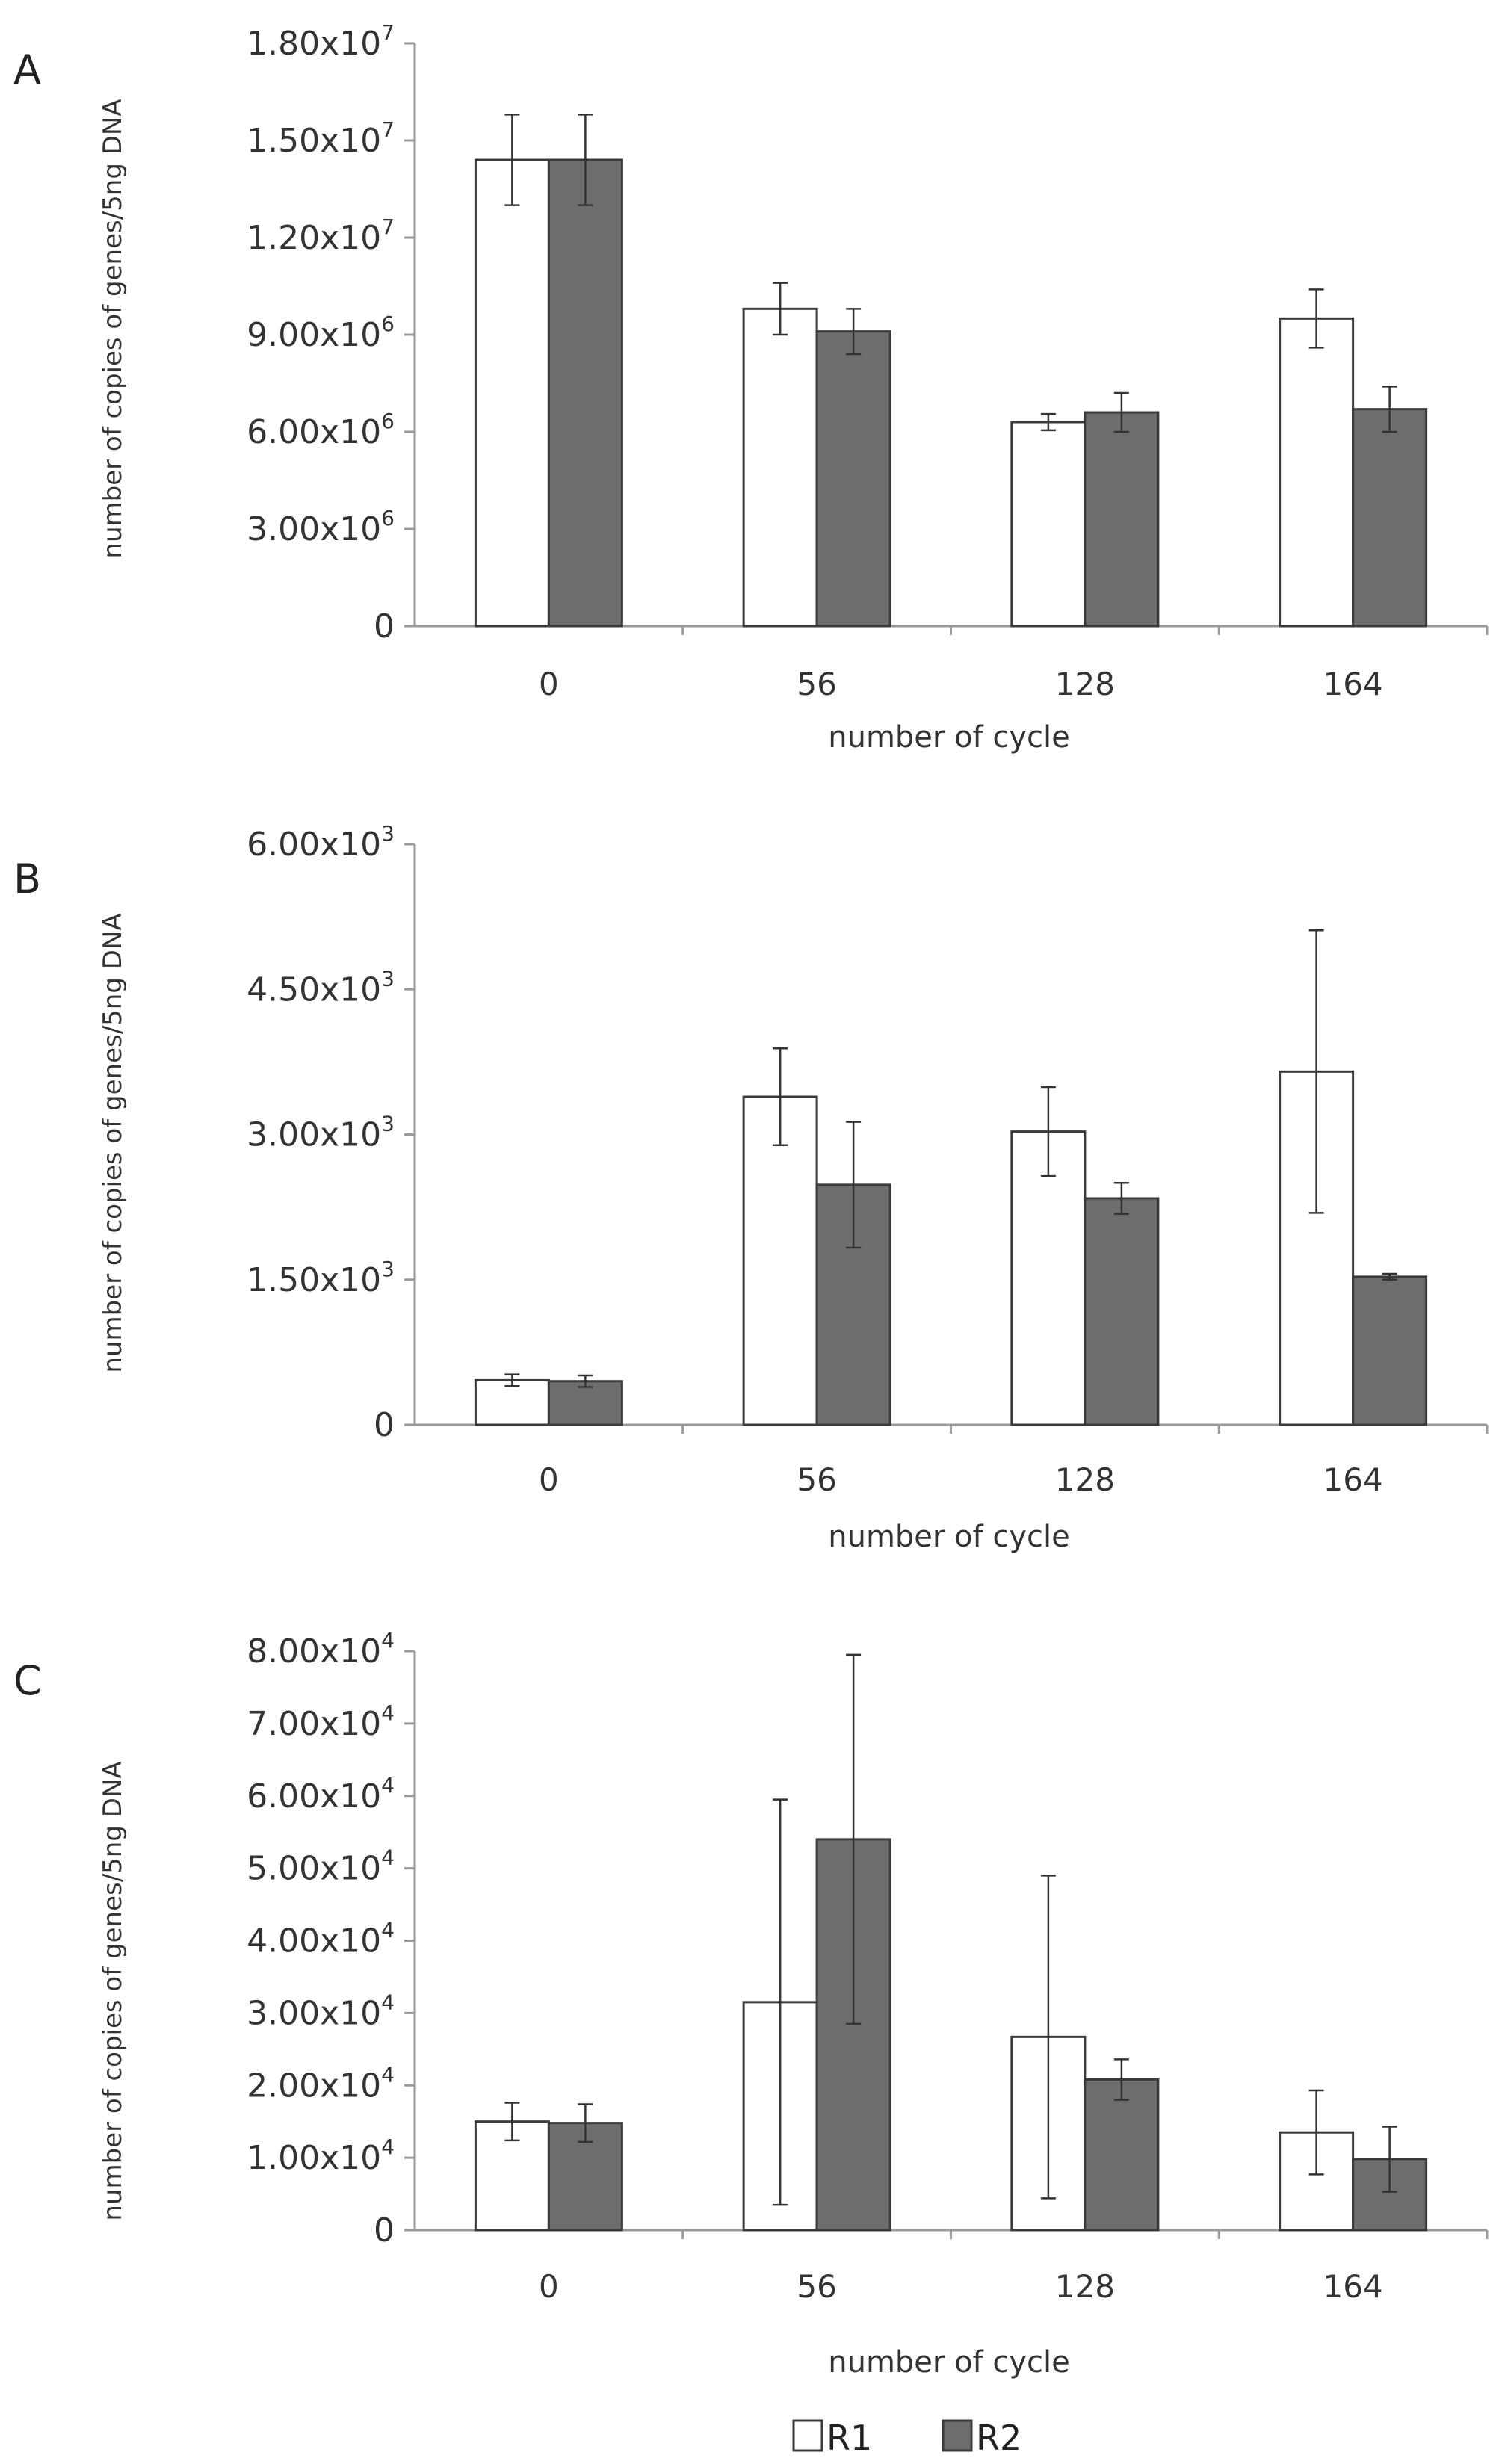  I want to click on panel-c-y-tick-label: 7.00x10⁴, so click(321, 1721).